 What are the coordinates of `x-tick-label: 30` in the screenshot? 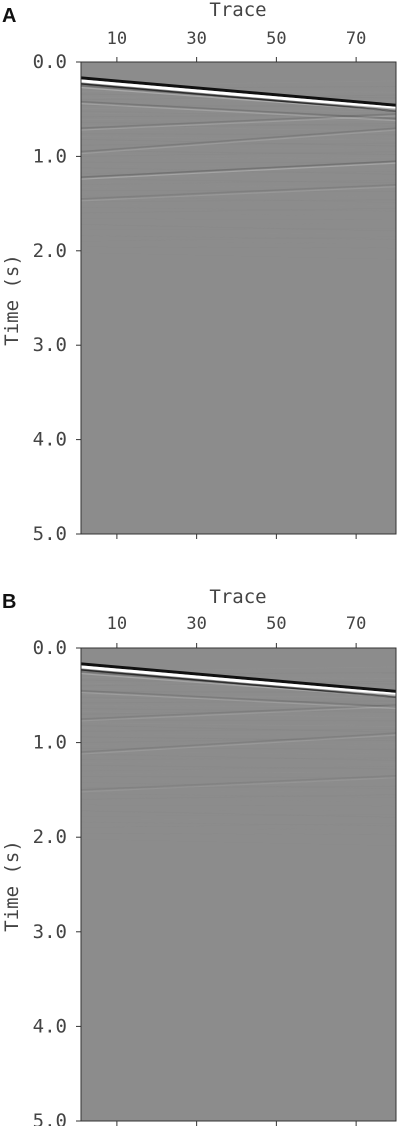 It's located at (196, 624).